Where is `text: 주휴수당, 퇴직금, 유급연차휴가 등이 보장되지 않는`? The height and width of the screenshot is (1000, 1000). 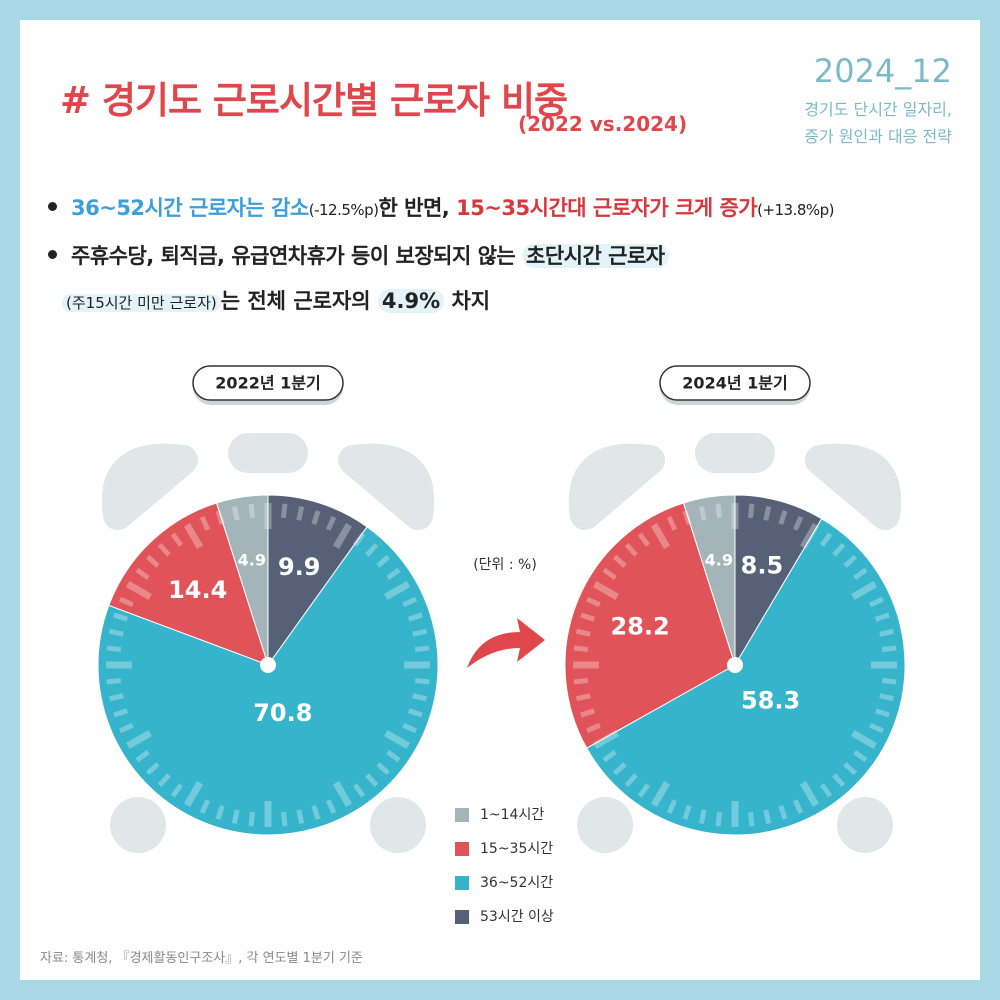 text: 주휴수당, 퇴직금, 유급연차휴가 등이 보장되지 않는 is located at coordinates (297, 256).